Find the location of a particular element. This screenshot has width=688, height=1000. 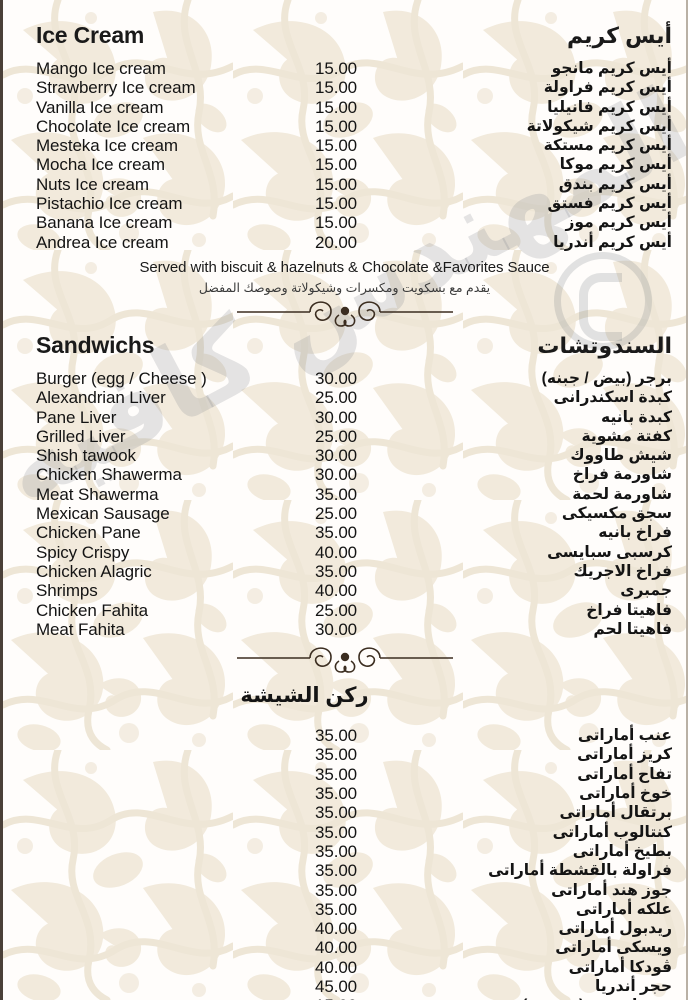

item-name-en: Spicy Crispy is located at coordinates (83, 552).